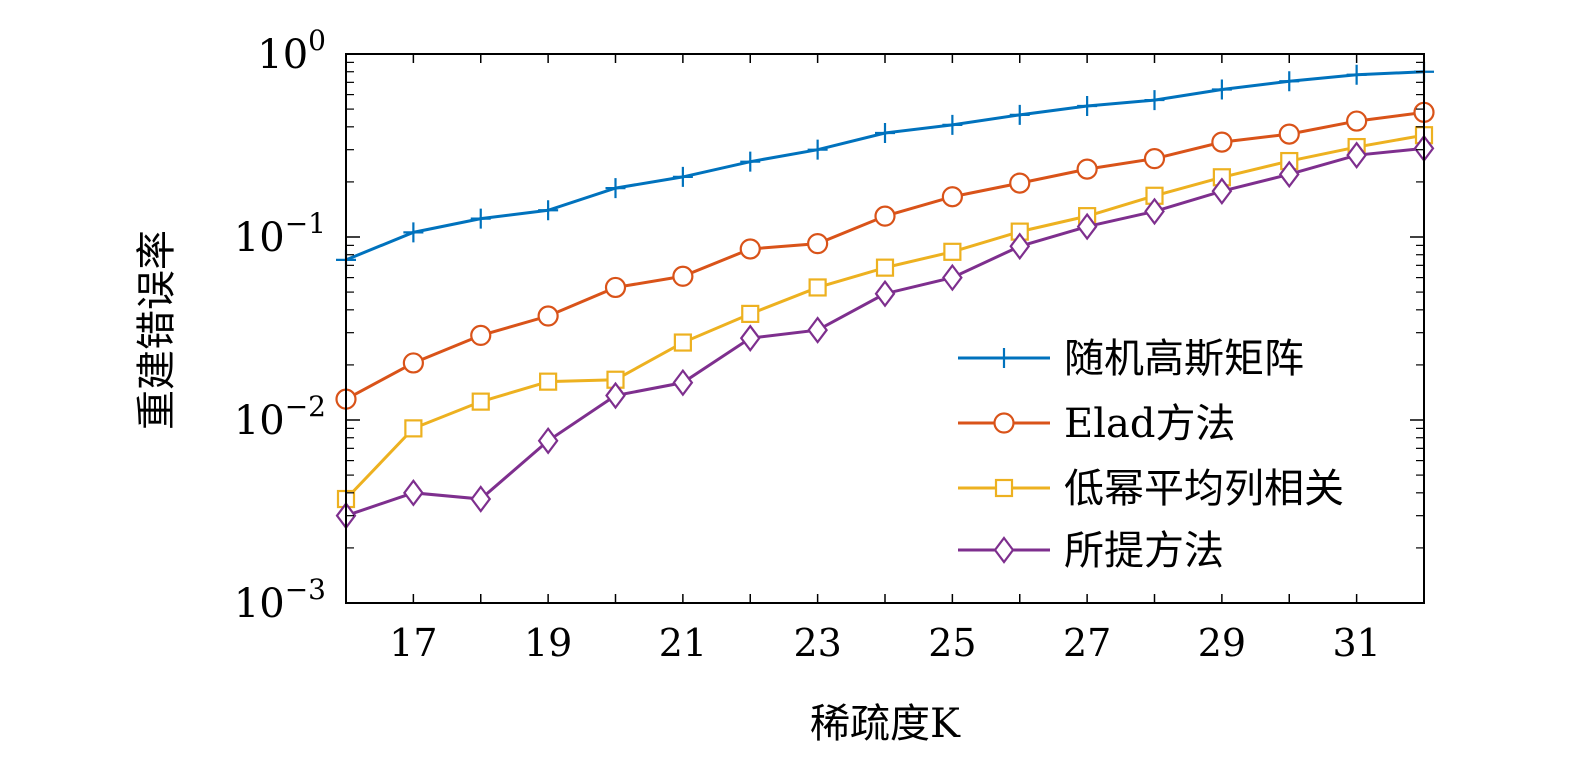  Describe the element at coordinates (1144, 551) in the screenshot. I see `legend-label: 所提方法` at that location.